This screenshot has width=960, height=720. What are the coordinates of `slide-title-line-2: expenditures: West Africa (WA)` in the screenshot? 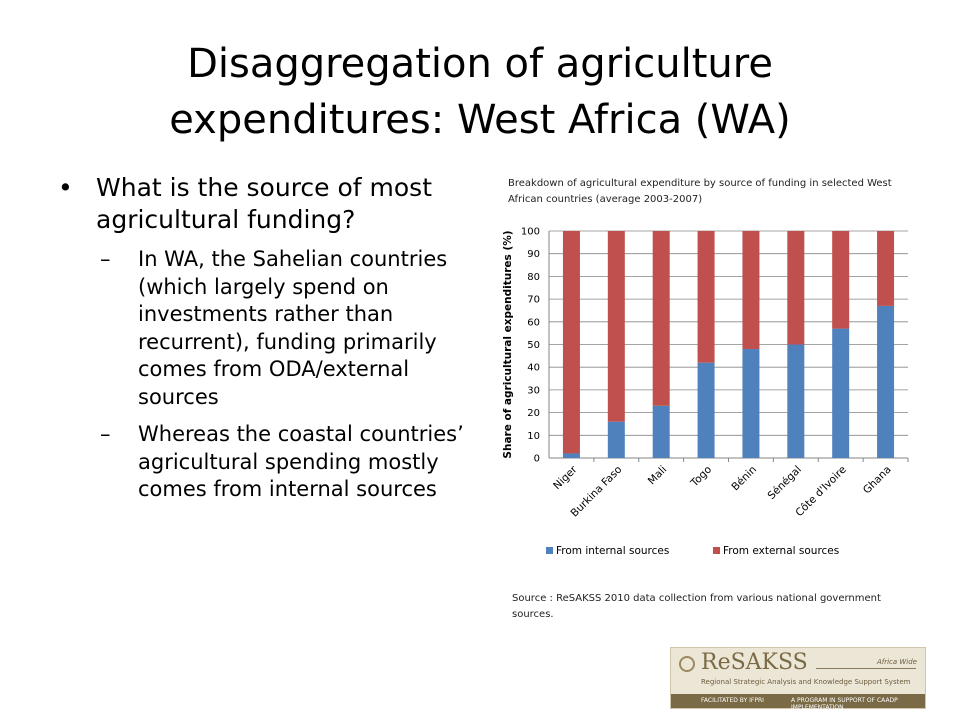 It's located at (480, 120).